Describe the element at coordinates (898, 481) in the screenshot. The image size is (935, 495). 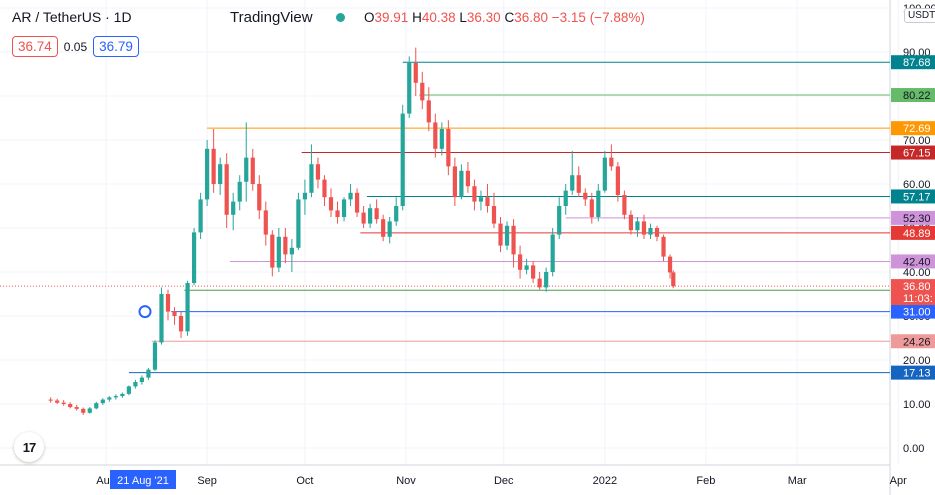
I see `x-tick-label: Apr` at that location.